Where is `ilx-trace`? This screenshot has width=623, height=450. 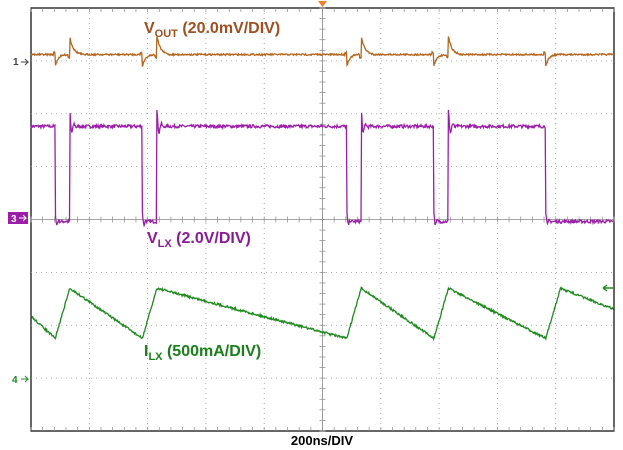 ilx-trace is located at coordinates (322, 314).